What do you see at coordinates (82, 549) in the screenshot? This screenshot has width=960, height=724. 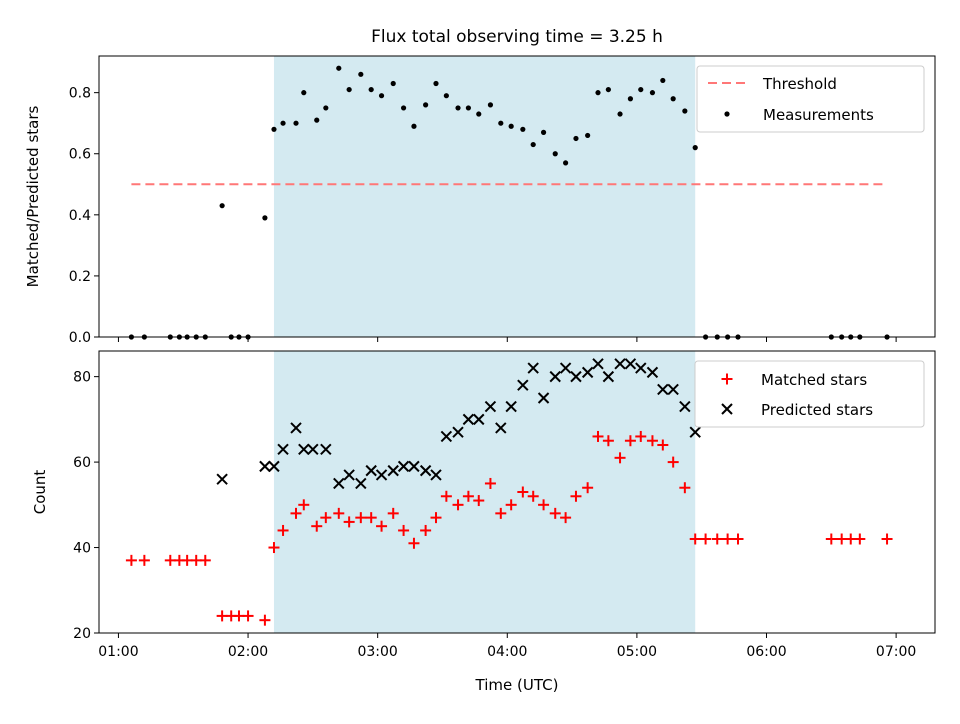 I see `bottom-y-tick-label: 40` at bounding box center [82, 549].